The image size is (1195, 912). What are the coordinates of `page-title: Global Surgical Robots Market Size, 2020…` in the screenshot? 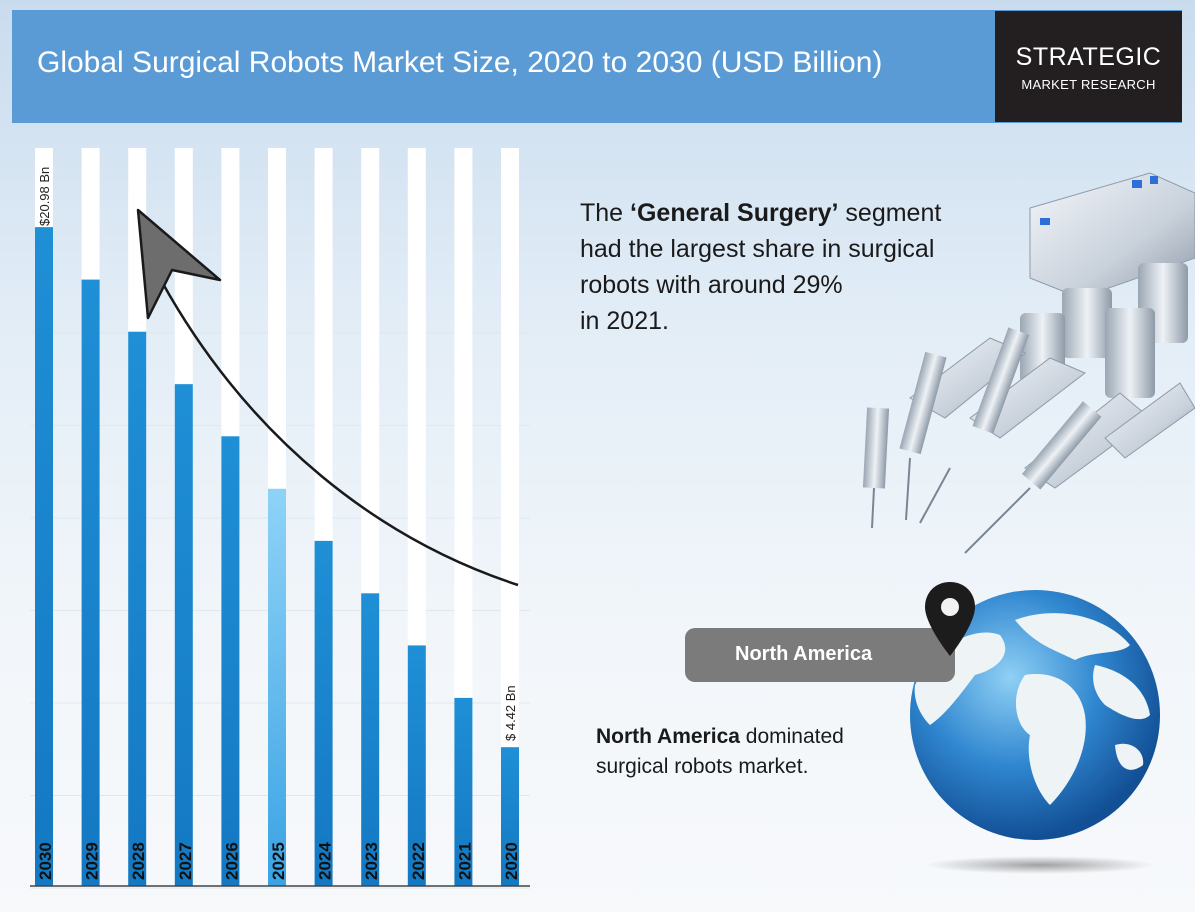 It's located at (460, 62).